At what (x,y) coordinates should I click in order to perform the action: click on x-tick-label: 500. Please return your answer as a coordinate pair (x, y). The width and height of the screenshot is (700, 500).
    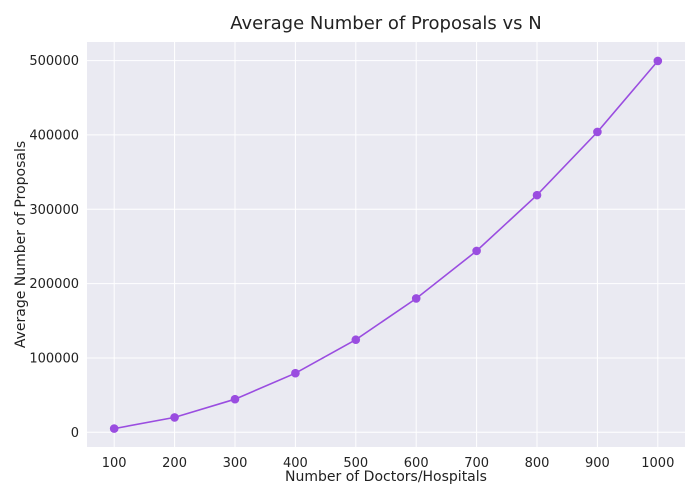
    Looking at the image, I should click on (355, 463).